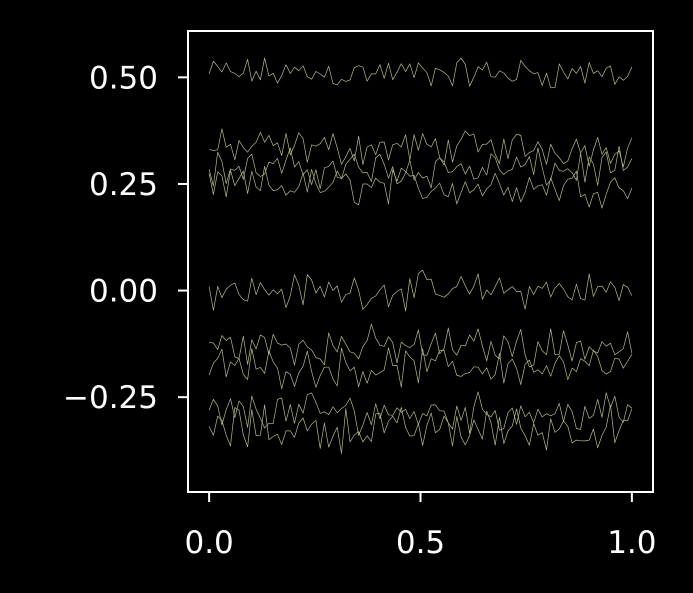 This screenshot has height=593, width=693. I want to click on y-axis: 0.50 0.25 0.00 −0.25, so click(125, 238).